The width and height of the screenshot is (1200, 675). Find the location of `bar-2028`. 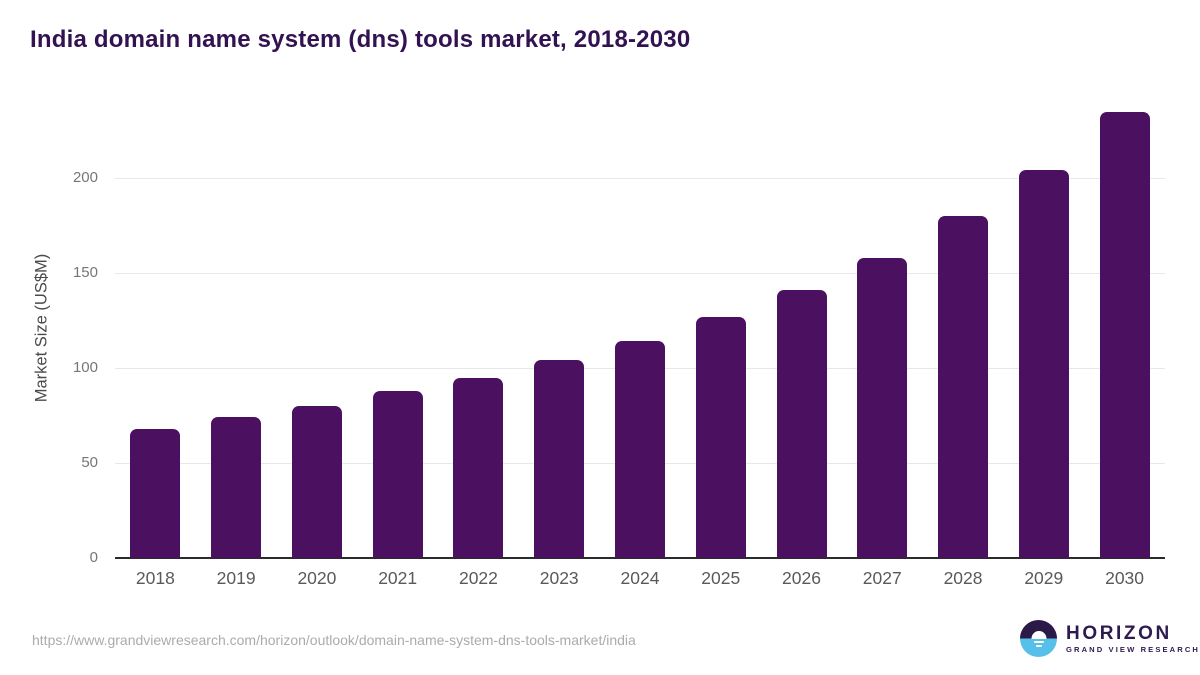

bar-2028 is located at coordinates (963, 387).